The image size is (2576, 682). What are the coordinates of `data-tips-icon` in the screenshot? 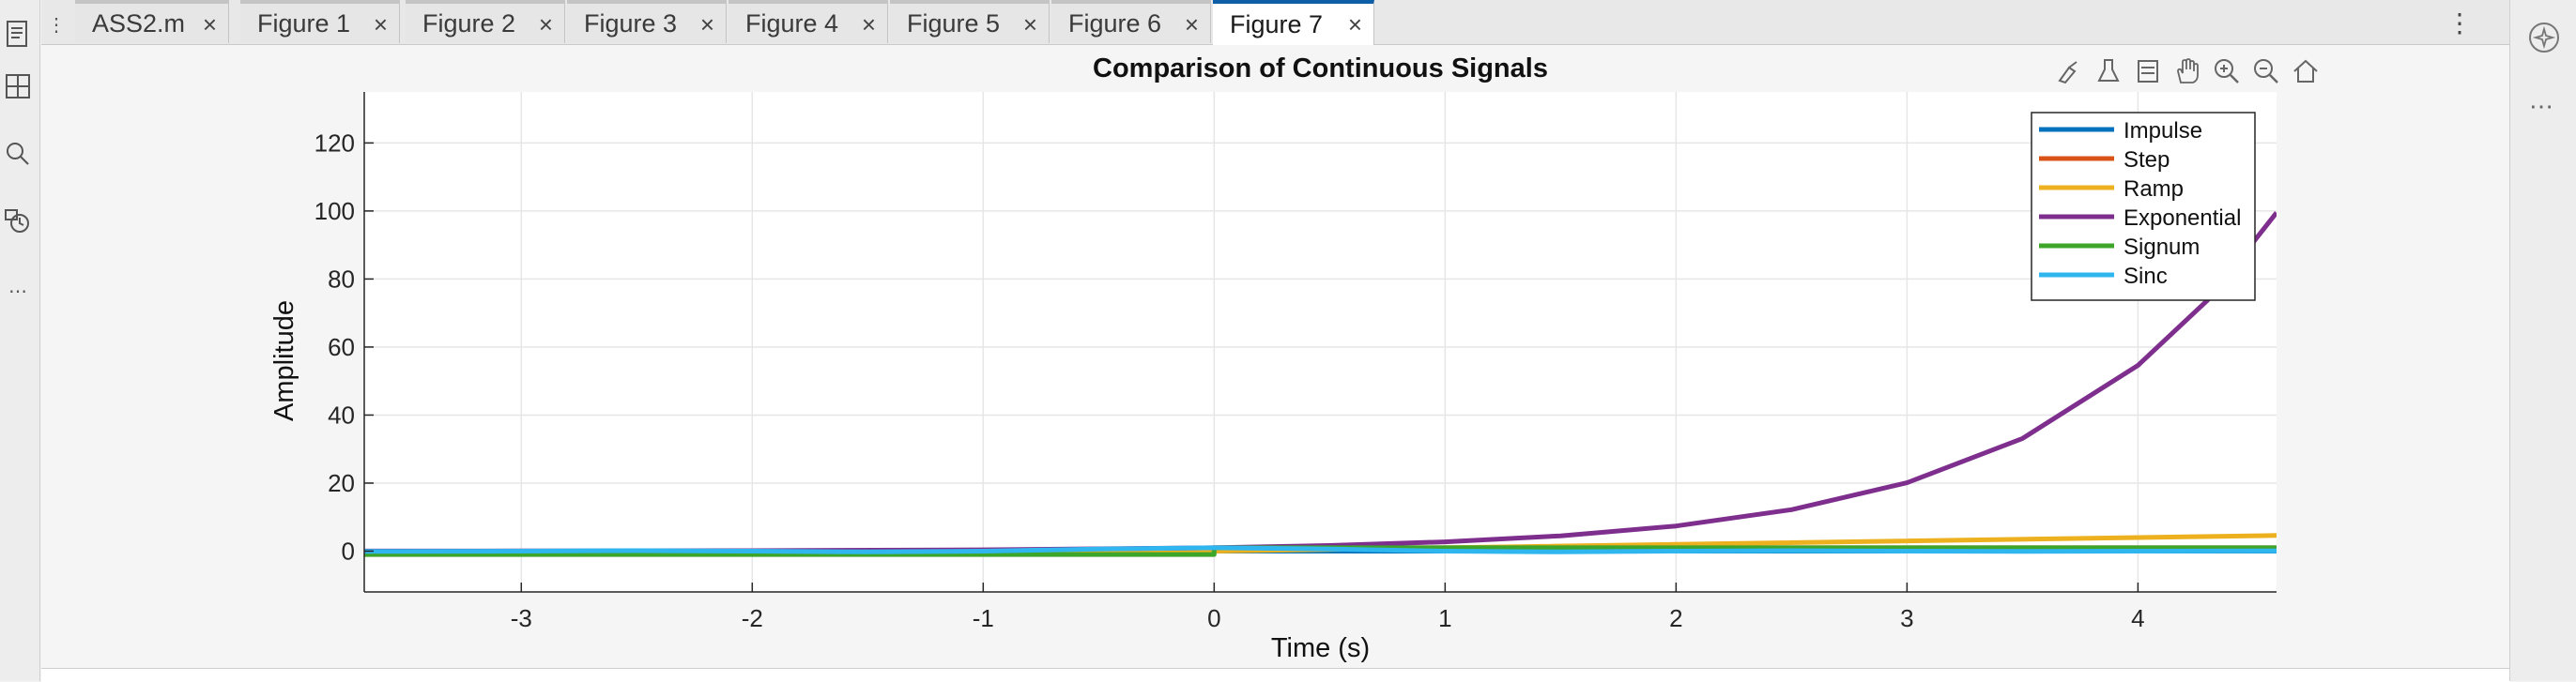 It's located at (2108, 71).